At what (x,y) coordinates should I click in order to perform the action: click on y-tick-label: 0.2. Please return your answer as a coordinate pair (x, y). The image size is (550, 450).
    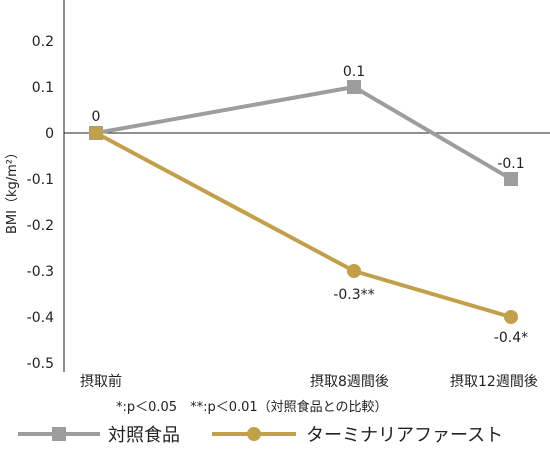
    Looking at the image, I should click on (43, 42).